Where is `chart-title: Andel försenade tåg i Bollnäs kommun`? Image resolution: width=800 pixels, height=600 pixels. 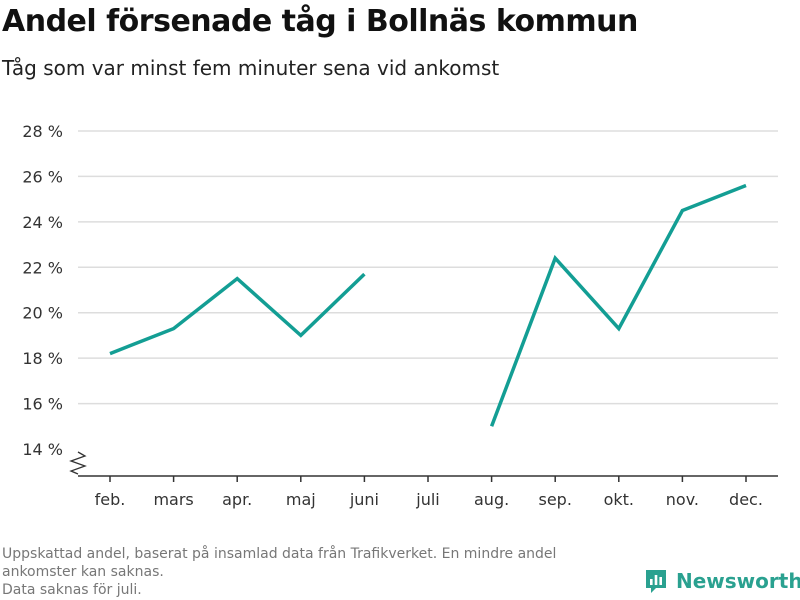
chart-title: Andel försenade tåg i Bollnäs kommun is located at coordinates (320, 21).